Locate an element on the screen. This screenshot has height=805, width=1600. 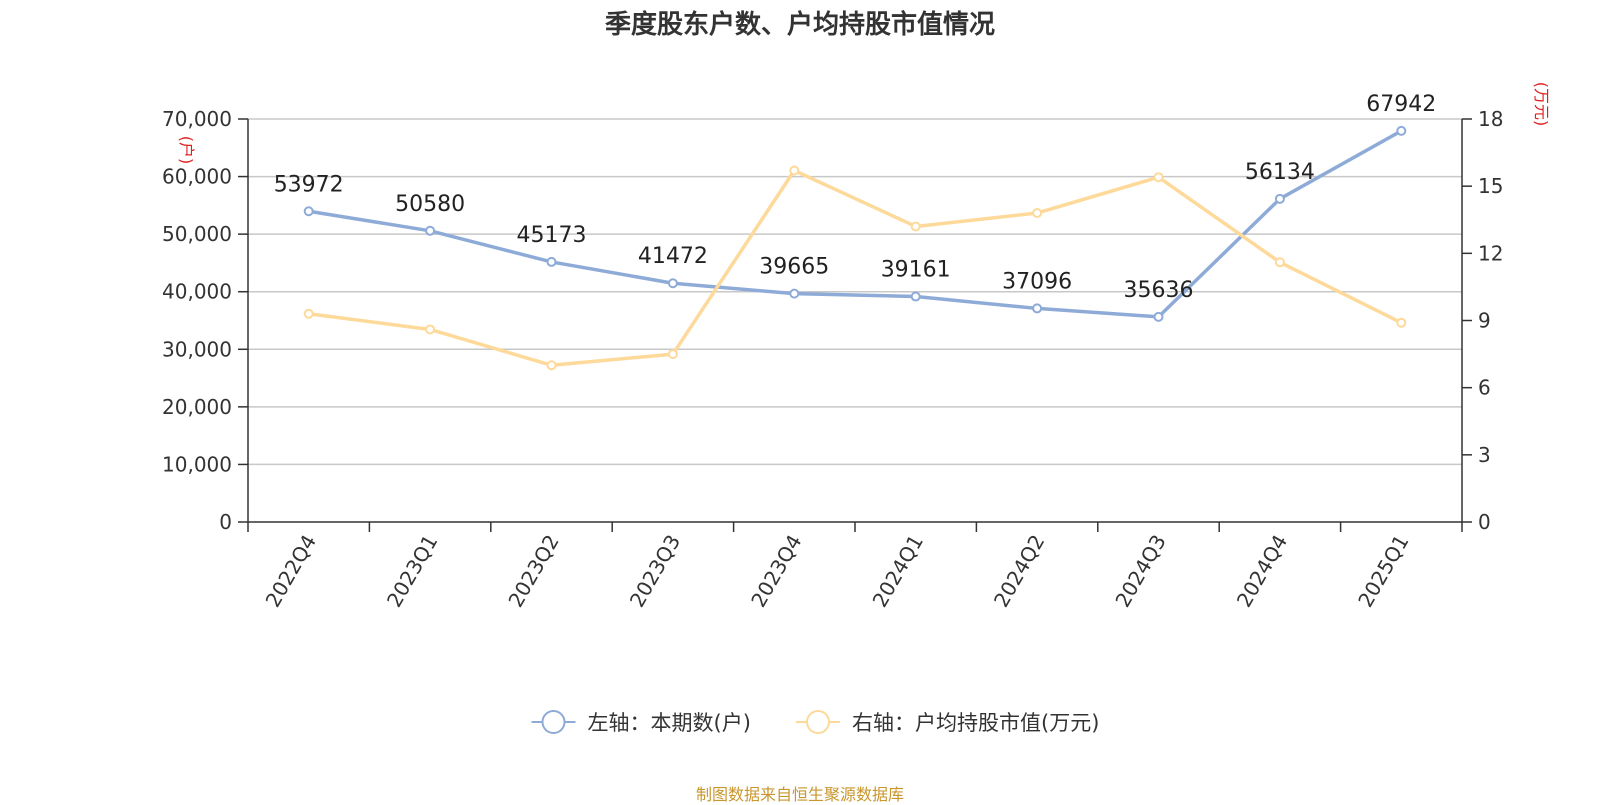
legend-item-2: 右轴：户均持股市值(万元) is located at coordinates (947, 722).